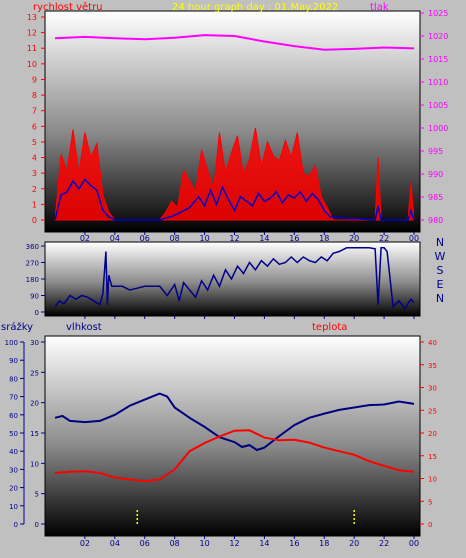 The width and height of the screenshot is (466, 558). Describe the element at coordinates (234, 174) in the screenshot. I see `wind-gust-series` at that location.